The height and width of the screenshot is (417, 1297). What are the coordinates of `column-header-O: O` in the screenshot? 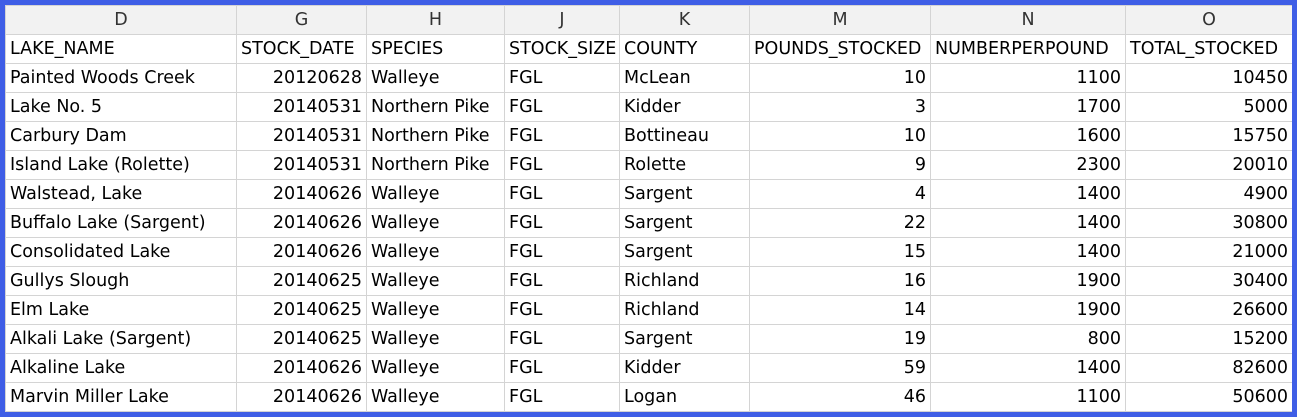 It's located at (1208, 20).